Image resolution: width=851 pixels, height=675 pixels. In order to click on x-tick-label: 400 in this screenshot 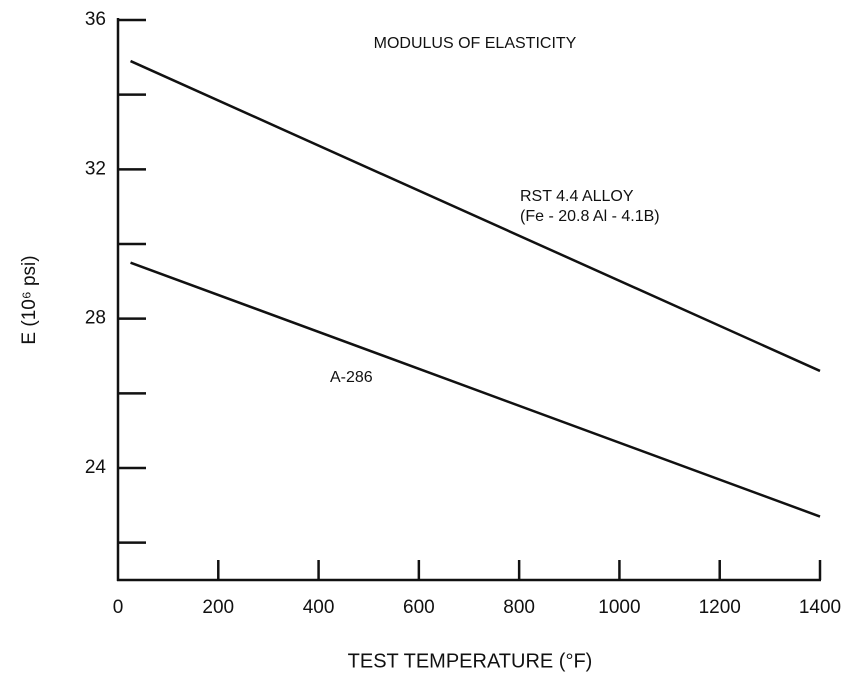, I will do `click(319, 607)`.